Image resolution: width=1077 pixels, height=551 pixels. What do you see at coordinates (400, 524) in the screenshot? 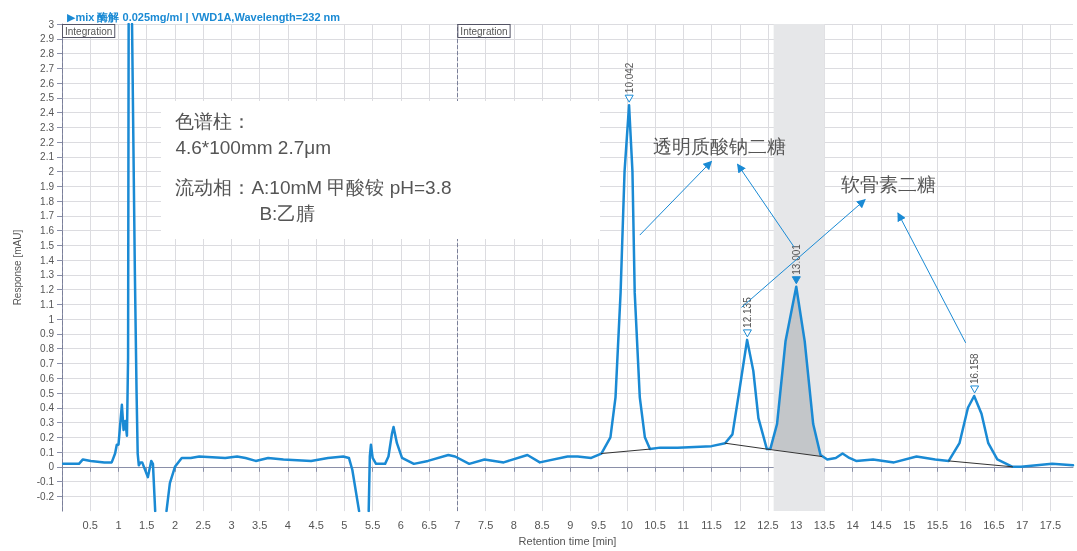
I see `x-tick-label: 6` at bounding box center [400, 524].